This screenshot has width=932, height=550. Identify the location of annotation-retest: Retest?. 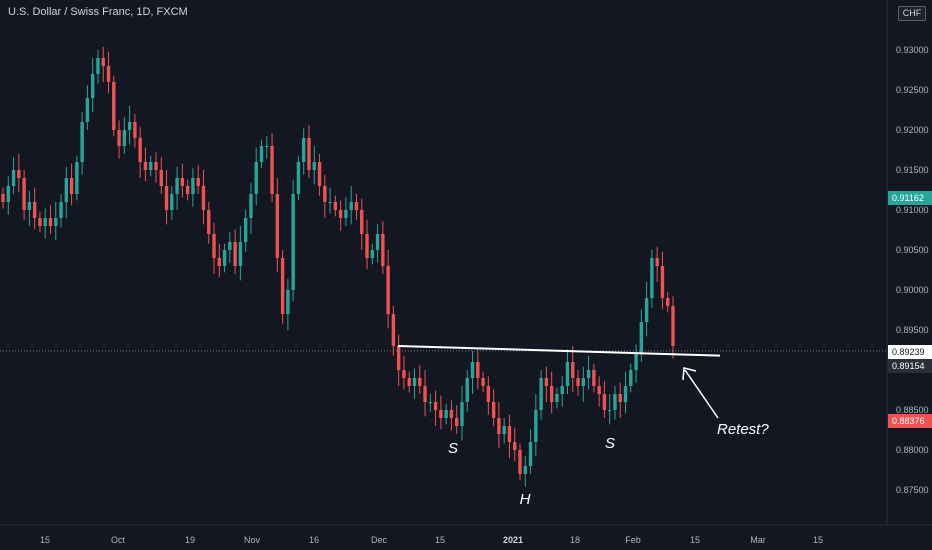
(743, 429).